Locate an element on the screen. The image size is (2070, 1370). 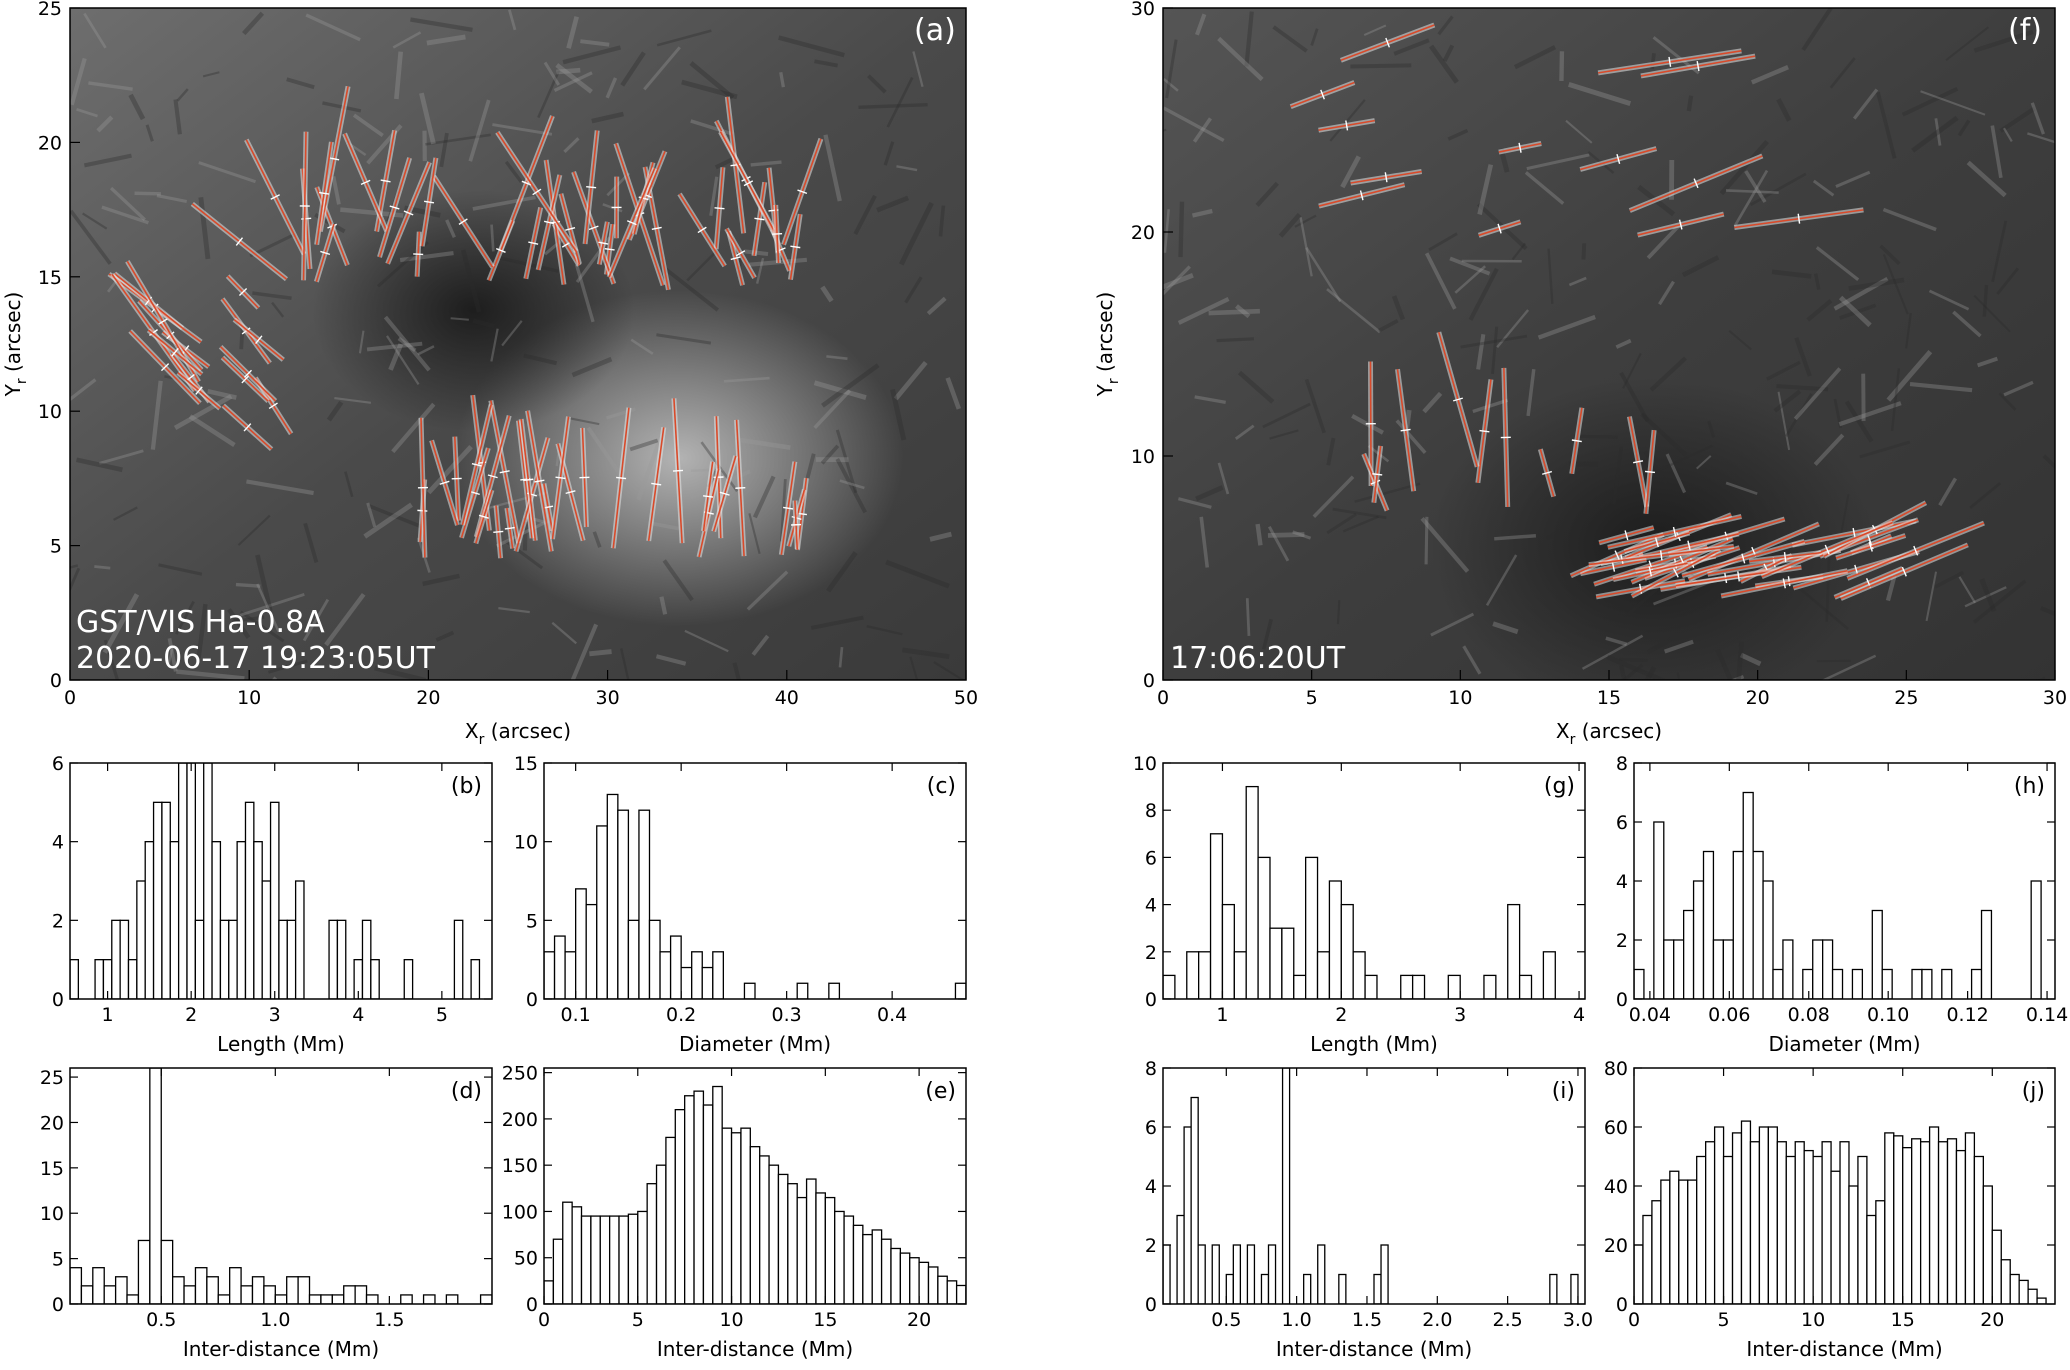
y-tick-label: 250 is located at coordinates (520, 1074).